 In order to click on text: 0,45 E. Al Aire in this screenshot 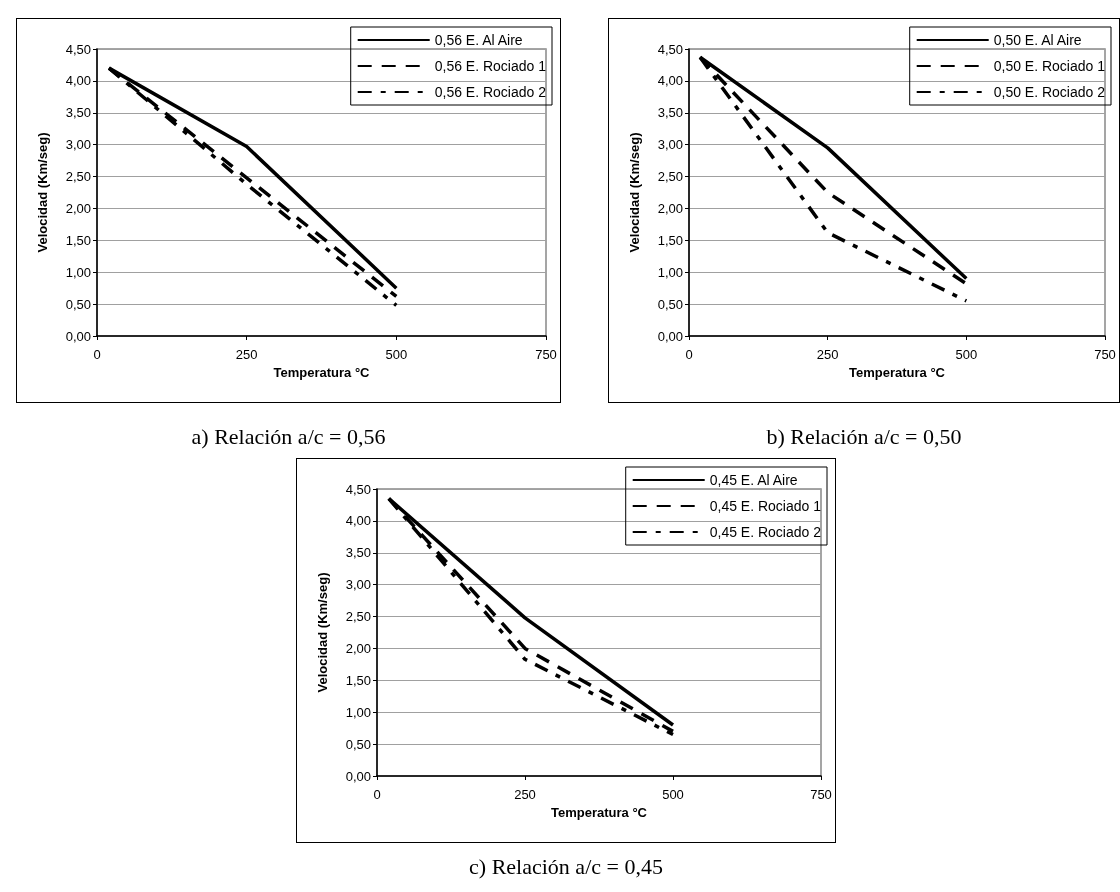, I will do `click(753, 480)`.